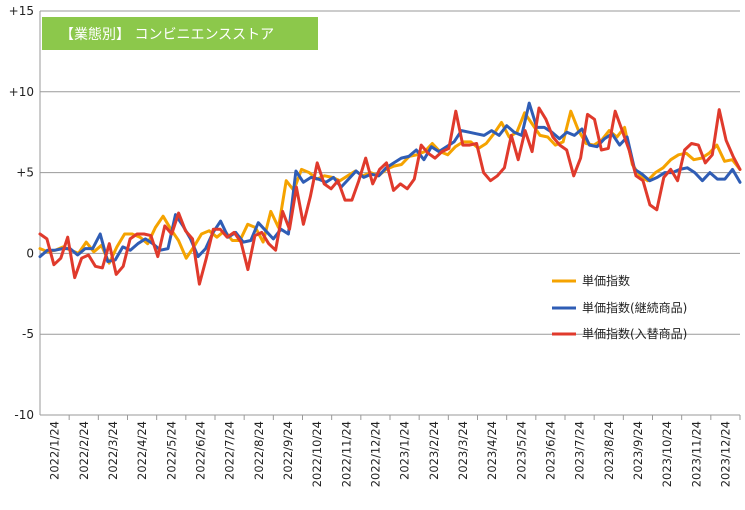 The width and height of the screenshot is (745, 510). What do you see at coordinates (725, 454) in the screenshot?
I see `x-tick-label: 2023/12/24` at bounding box center [725, 454].